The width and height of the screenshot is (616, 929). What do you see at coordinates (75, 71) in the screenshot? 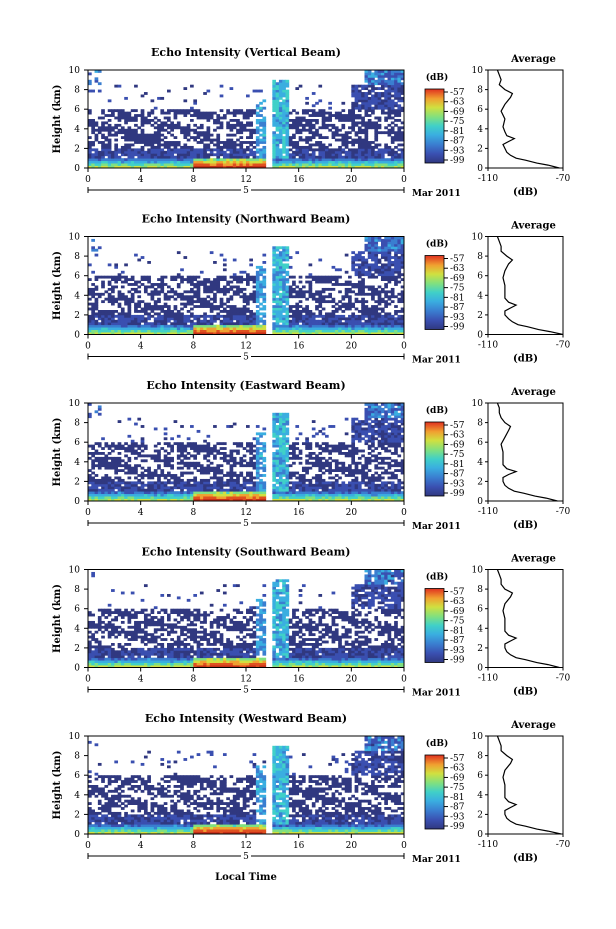
I see `y-tick-label: 10` at bounding box center [75, 71].